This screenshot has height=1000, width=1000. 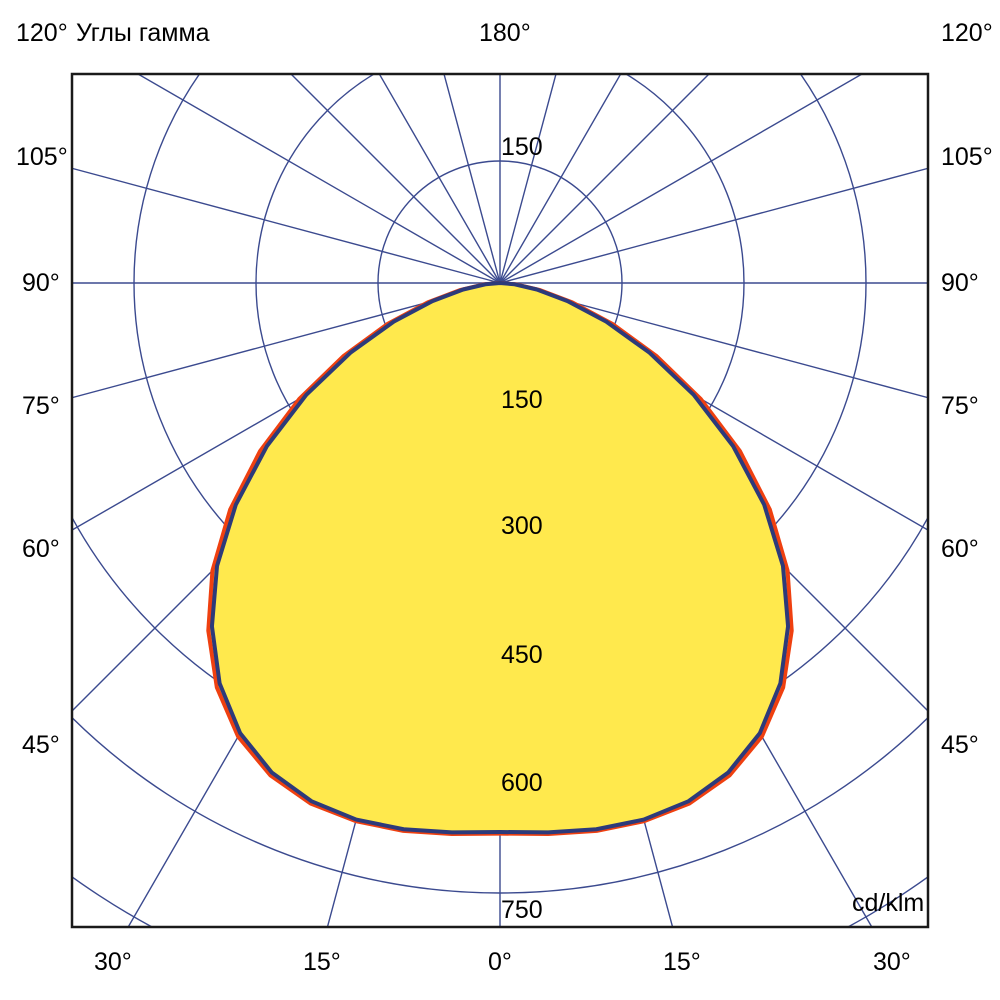 I want to click on axis-label-right-75: 75°, so click(x=960, y=406).